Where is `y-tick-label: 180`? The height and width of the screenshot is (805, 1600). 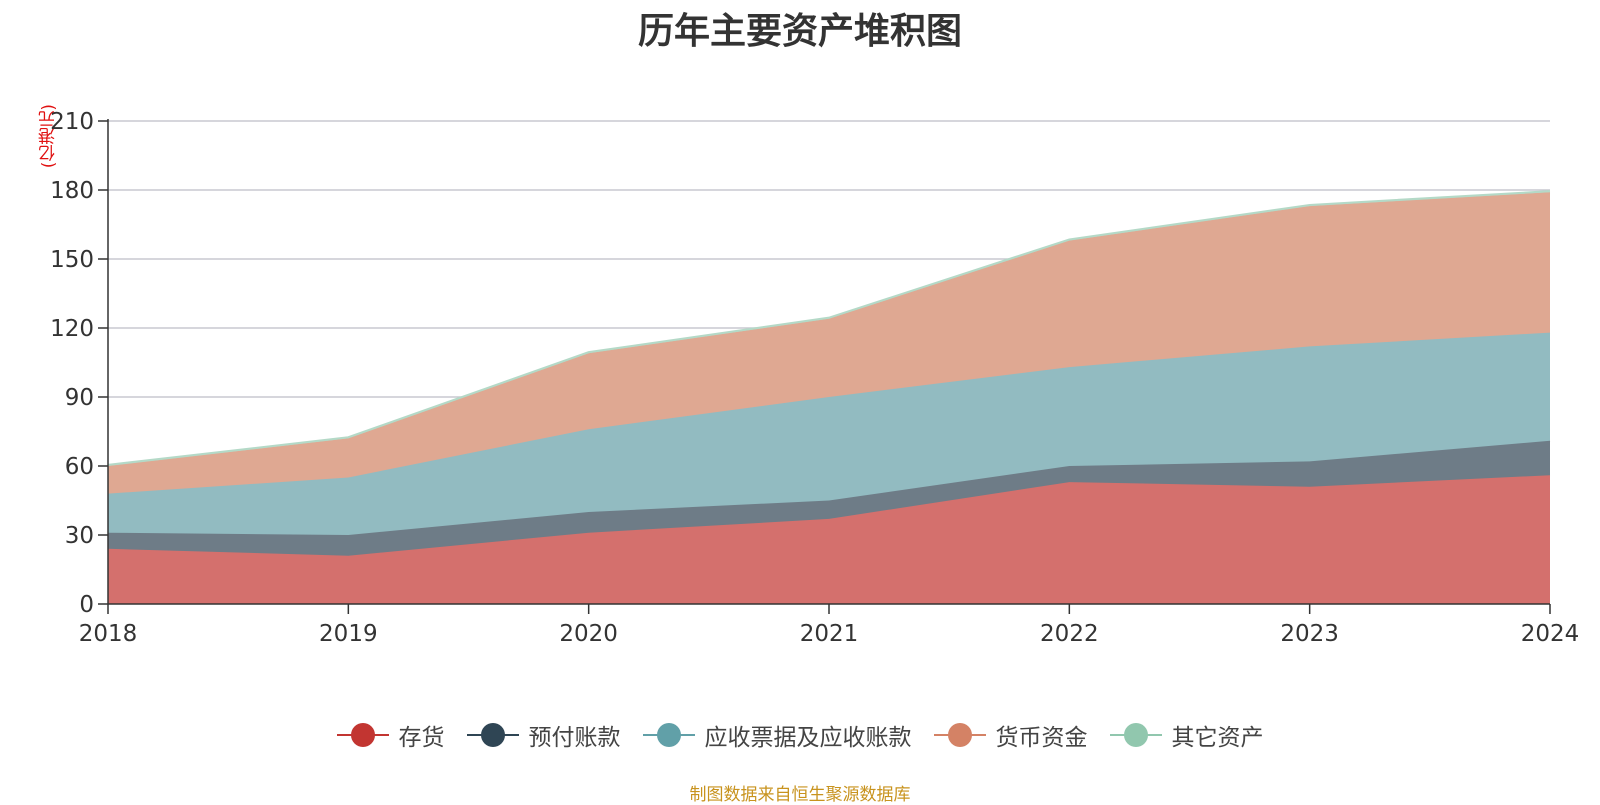
y-tick-label: 180 is located at coordinates (72, 191).